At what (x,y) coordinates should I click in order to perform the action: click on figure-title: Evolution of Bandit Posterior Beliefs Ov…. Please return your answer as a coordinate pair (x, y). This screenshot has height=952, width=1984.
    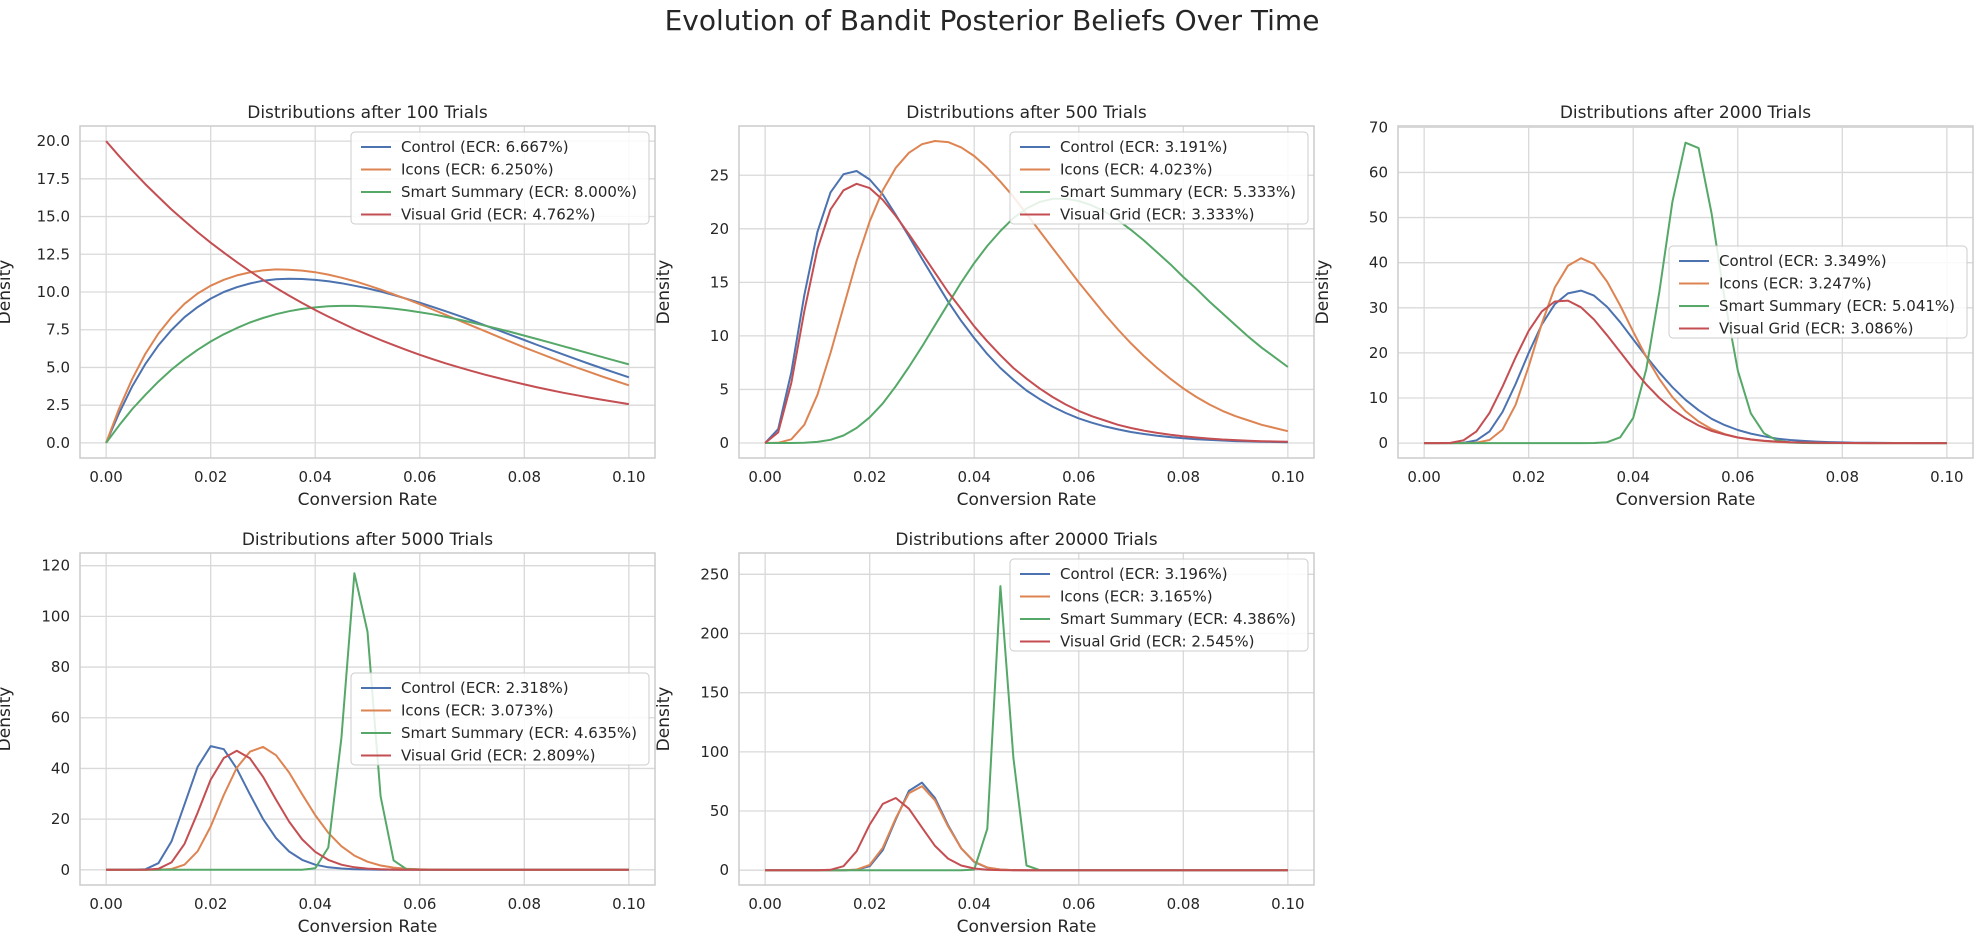
    Looking at the image, I should click on (992, 20).